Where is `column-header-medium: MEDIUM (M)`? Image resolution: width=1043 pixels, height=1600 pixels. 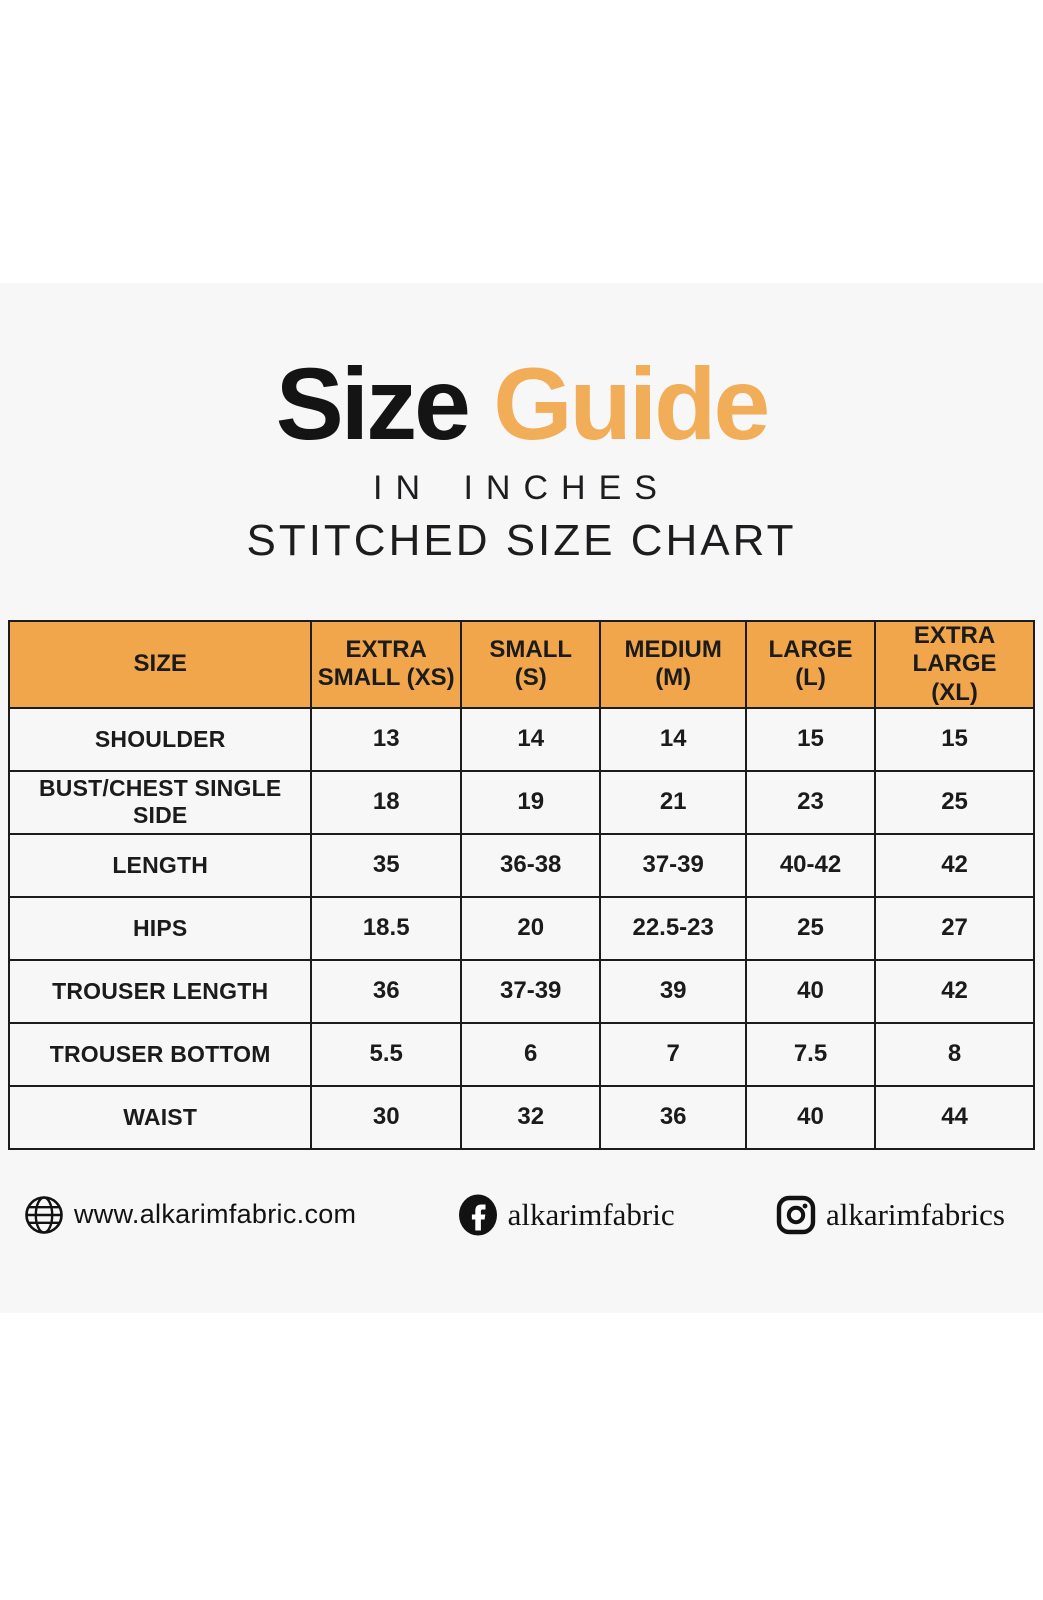 column-header-medium: MEDIUM (M) is located at coordinates (673, 664).